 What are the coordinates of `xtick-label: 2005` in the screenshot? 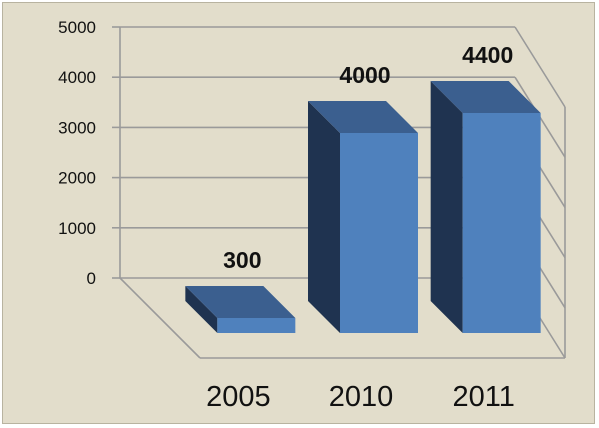 It's located at (238, 397).